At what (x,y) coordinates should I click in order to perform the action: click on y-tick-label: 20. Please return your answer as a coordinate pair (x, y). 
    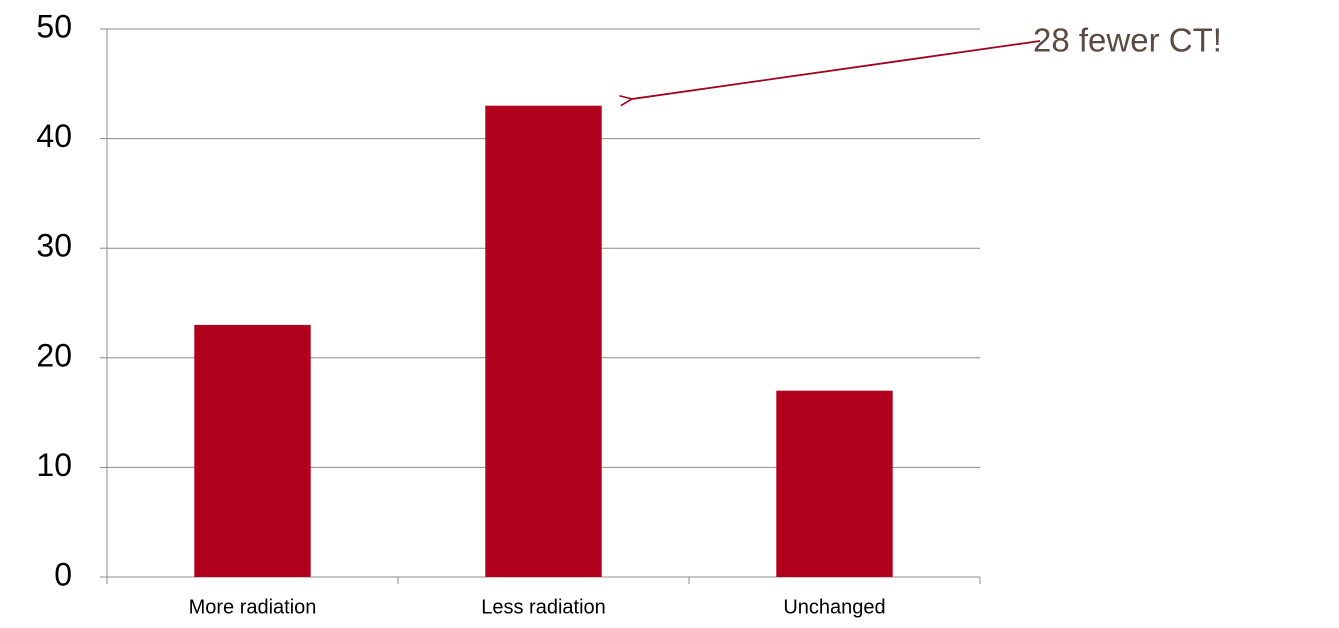
    Looking at the image, I should click on (54, 355).